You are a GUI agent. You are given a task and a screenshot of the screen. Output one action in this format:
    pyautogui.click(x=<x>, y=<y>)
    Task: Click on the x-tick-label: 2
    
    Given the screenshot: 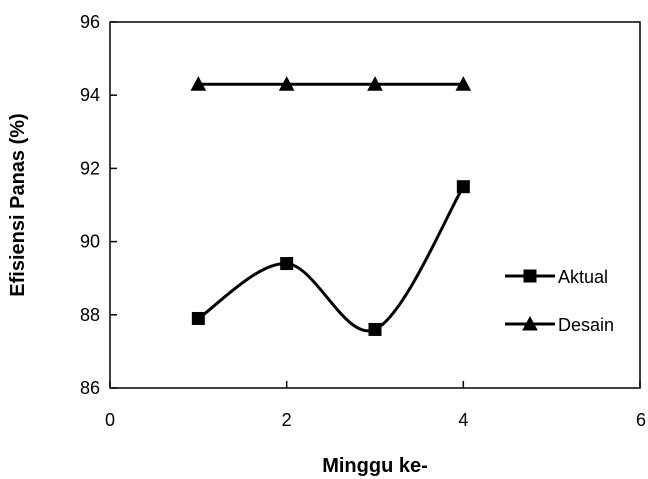 What is the action you would take?
    pyautogui.click(x=287, y=420)
    